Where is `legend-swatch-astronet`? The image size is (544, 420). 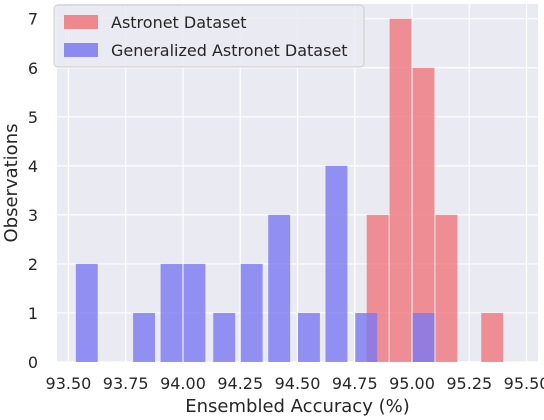 legend-swatch-astronet is located at coordinates (81, 22).